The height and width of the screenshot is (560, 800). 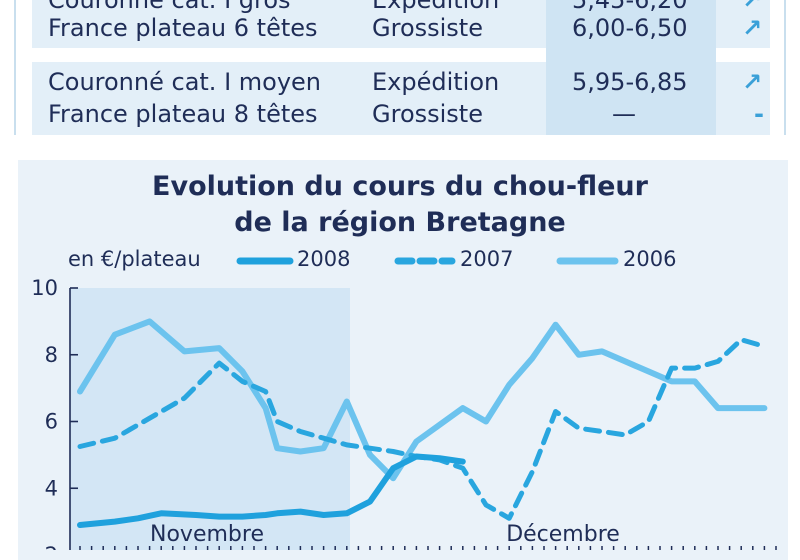 What do you see at coordinates (271, 490) in the screenshot?
I see `series-line-2008` at bounding box center [271, 490].